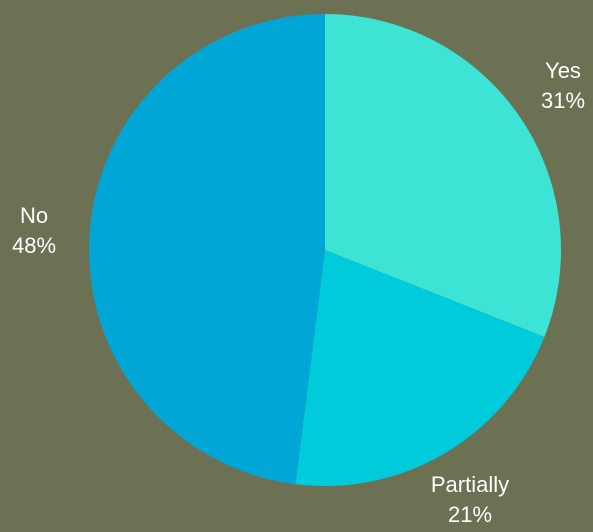 This screenshot has height=532, width=593. Describe the element at coordinates (563, 70) in the screenshot. I see `slice-label-yes: Yes` at that location.